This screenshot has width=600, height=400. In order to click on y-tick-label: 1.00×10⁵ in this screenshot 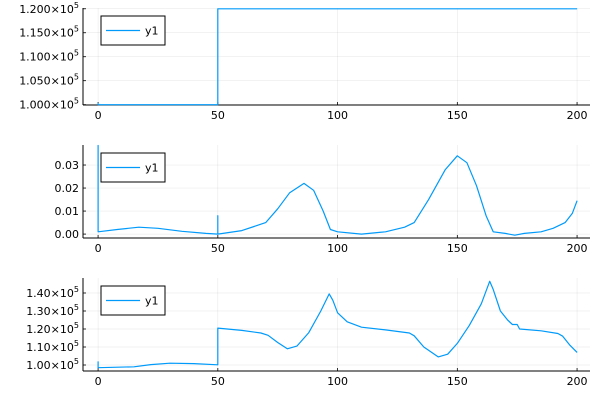, I will do `click(52, 364)`.